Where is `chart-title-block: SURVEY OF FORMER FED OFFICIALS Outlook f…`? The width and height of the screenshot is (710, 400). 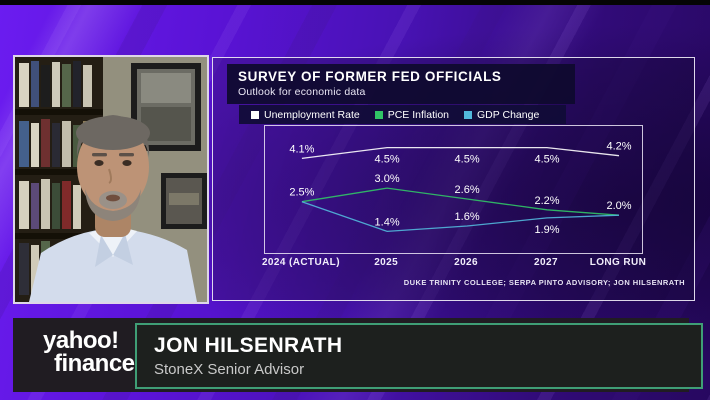
chart-title-block: SURVEY OF FORMER FED OFFICIALS Outlook f… is located at coordinates (401, 84).